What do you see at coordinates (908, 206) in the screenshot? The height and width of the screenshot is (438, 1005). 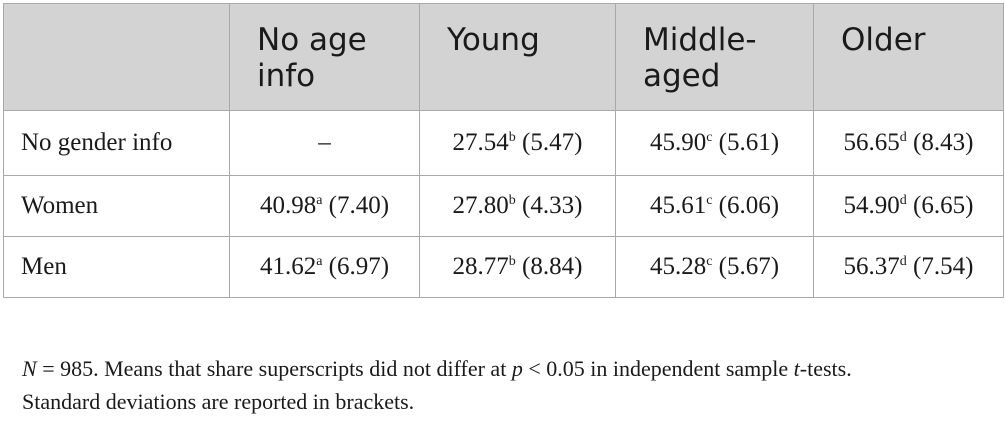 I see `cell-mean-sd: 54.90d (6.65)` at bounding box center [908, 206].